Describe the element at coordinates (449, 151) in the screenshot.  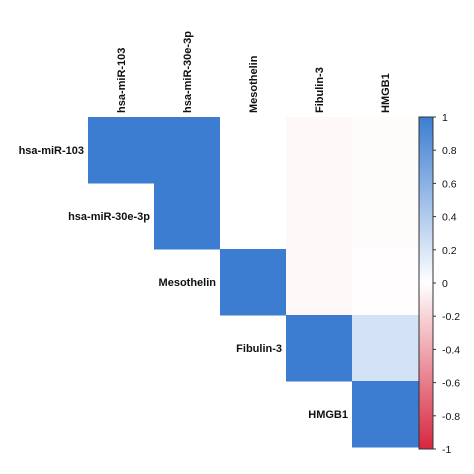
I see `colorbar-tick-label: 0.8` at that location.